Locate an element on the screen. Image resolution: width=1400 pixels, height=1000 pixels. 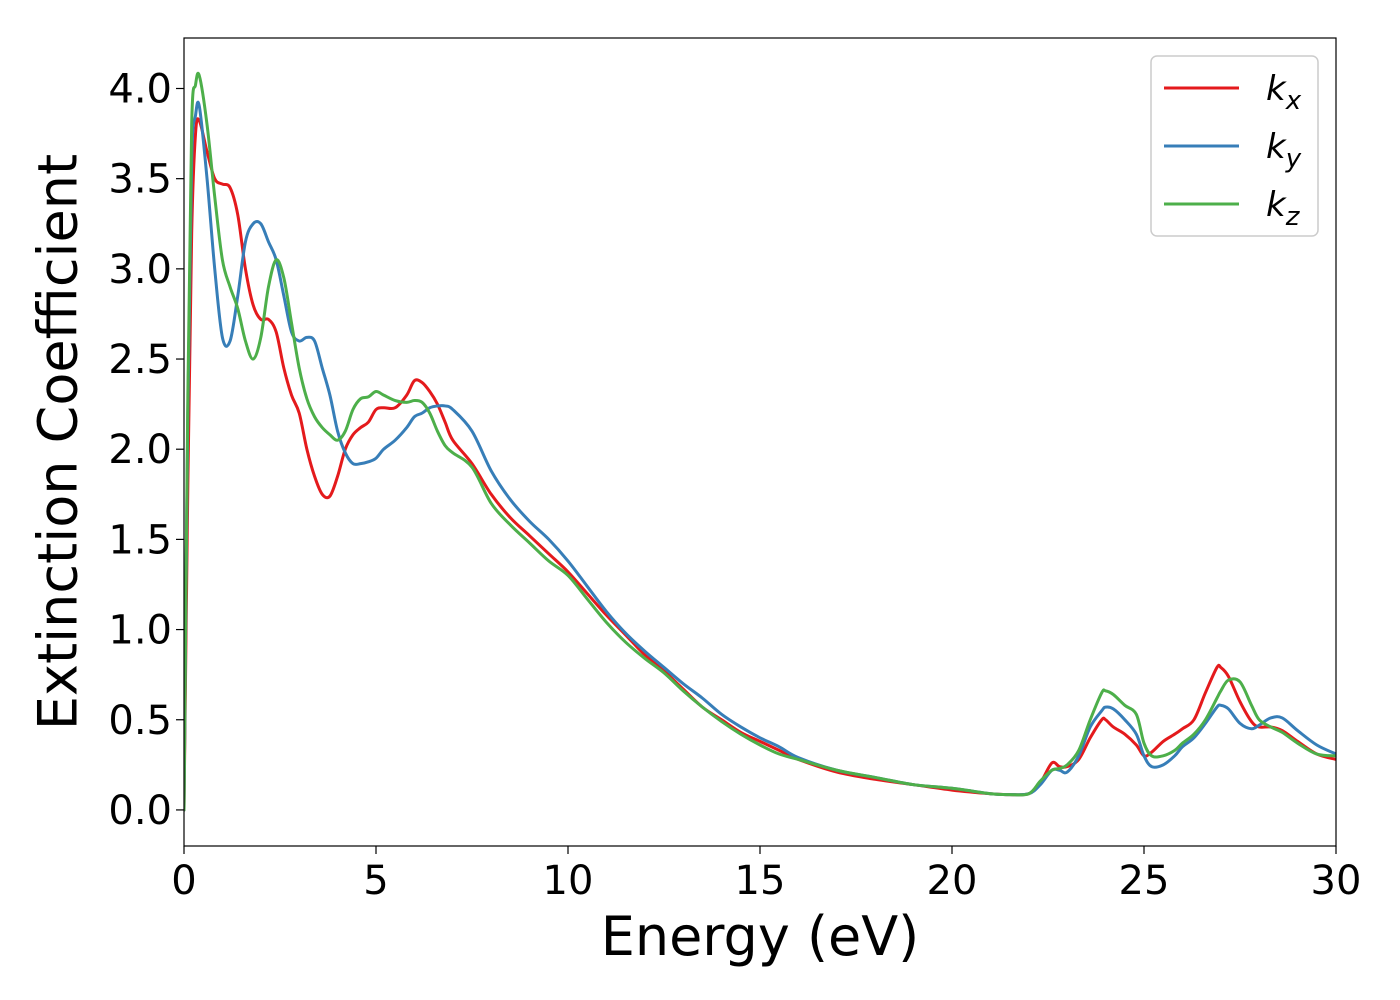
legend-label-subscript: z is located at coordinates (1293, 217).